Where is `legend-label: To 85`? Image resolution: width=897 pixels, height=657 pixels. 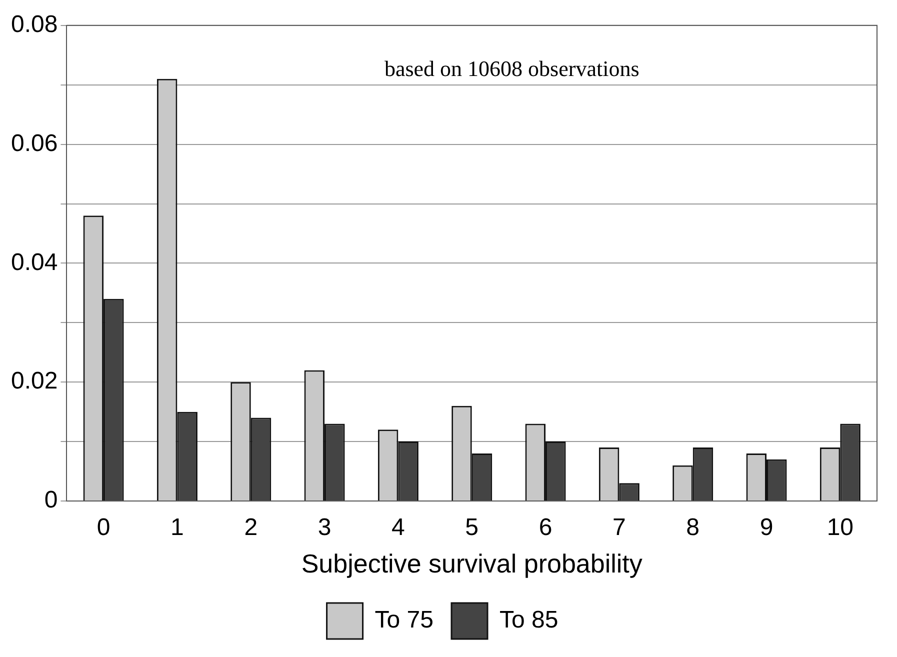
legend-label: To 85 is located at coordinates (529, 620).